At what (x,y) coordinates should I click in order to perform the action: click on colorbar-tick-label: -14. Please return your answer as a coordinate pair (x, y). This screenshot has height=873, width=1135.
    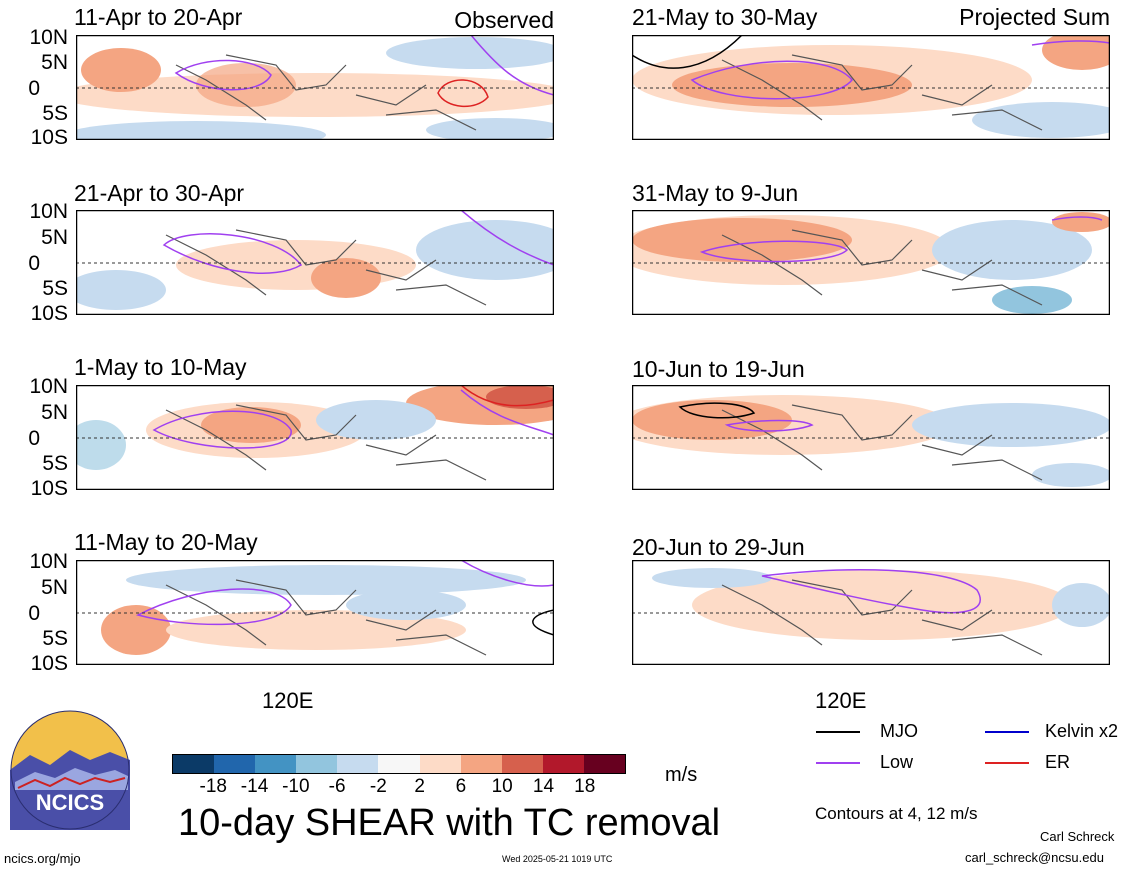
    Looking at the image, I should click on (254, 786).